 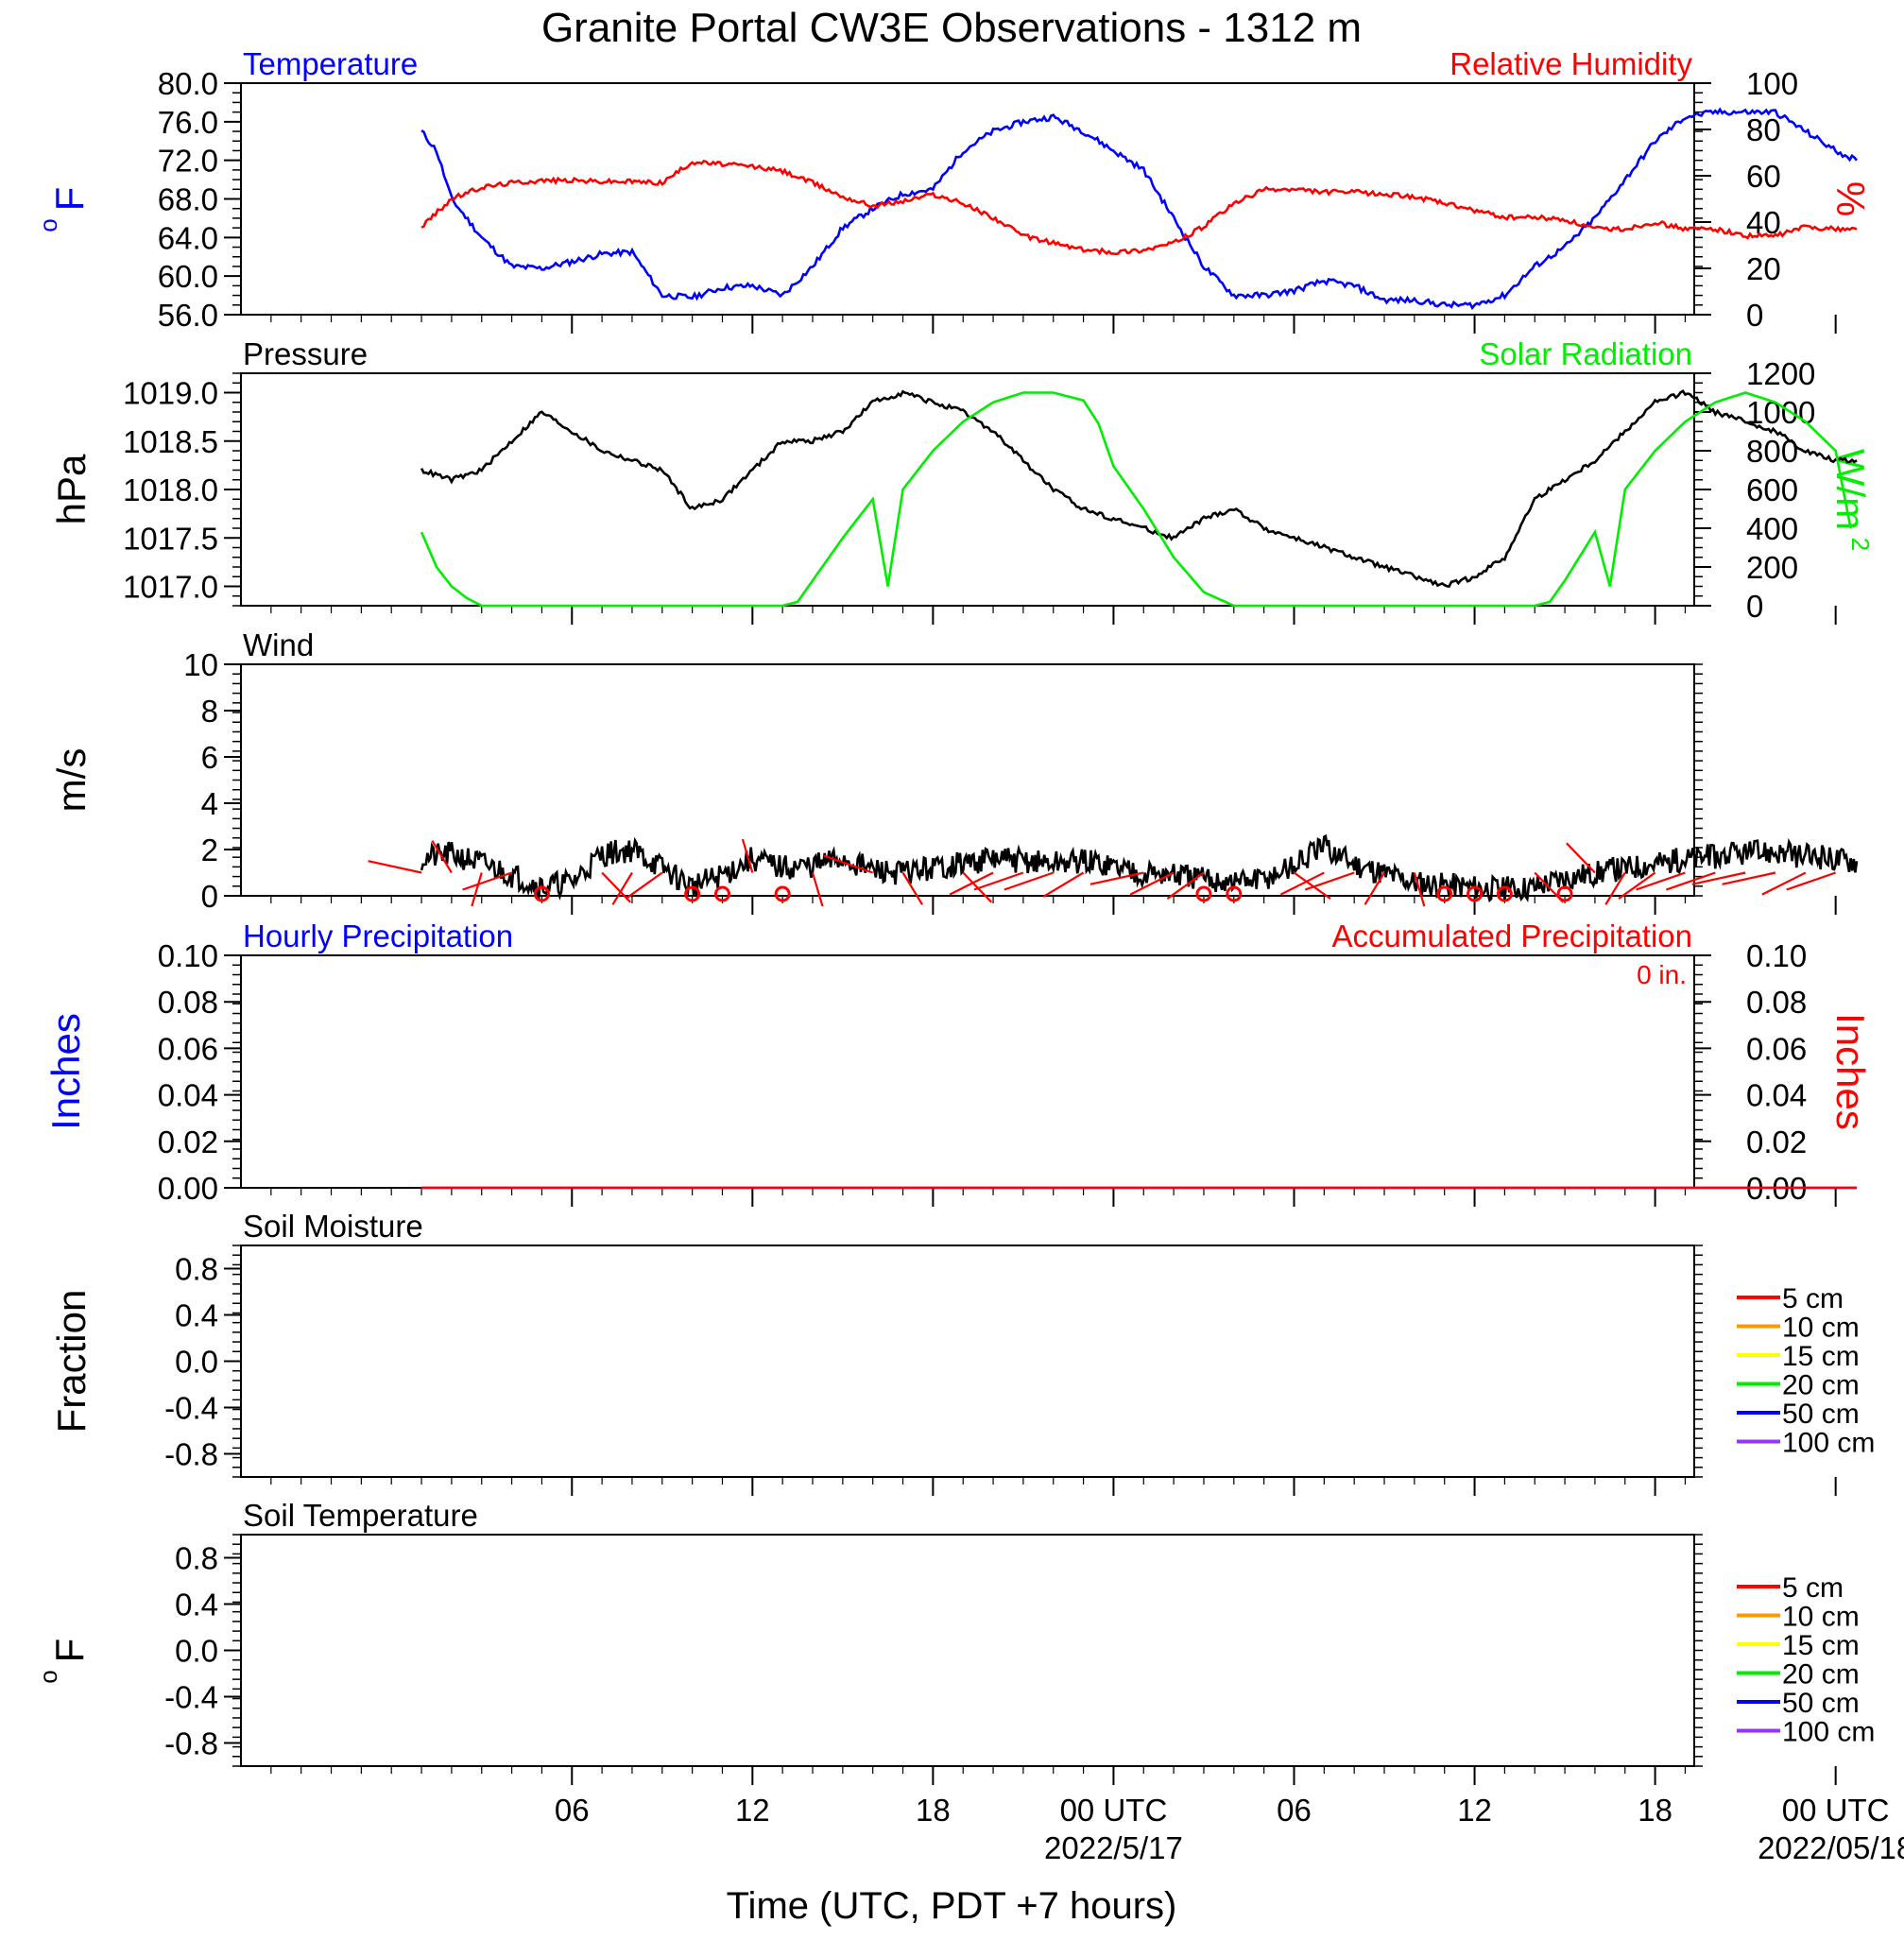 What do you see at coordinates (1772, 567) in the screenshot?
I see `right-tick-label: 200` at bounding box center [1772, 567].